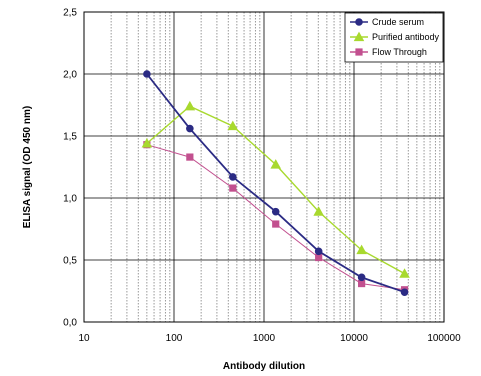 The height and width of the screenshot is (376, 481). What do you see at coordinates (70, 137) in the screenshot?
I see `y-tick-label: 1,5` at bounding box center [70, 137].